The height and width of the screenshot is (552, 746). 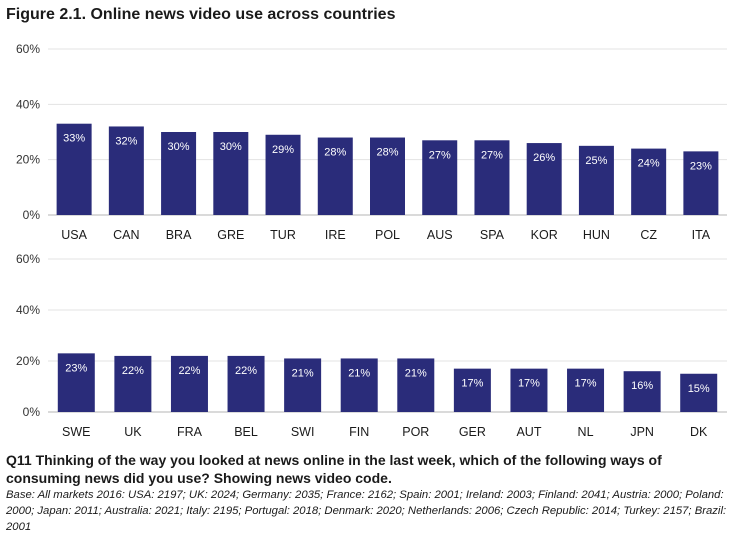 What do you see at coordinates (126, 141) in the screenshot?
I see `data-label: 32%` at bounding box center [126, 141].